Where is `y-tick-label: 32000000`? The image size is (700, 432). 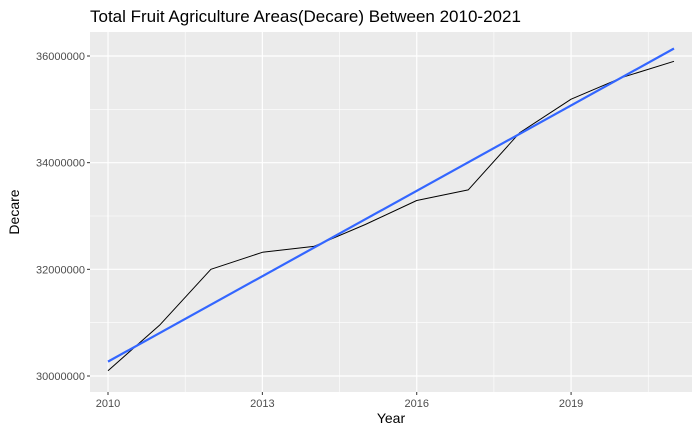
y-tick-label: 32000000 is located at coordinates (60, 270).